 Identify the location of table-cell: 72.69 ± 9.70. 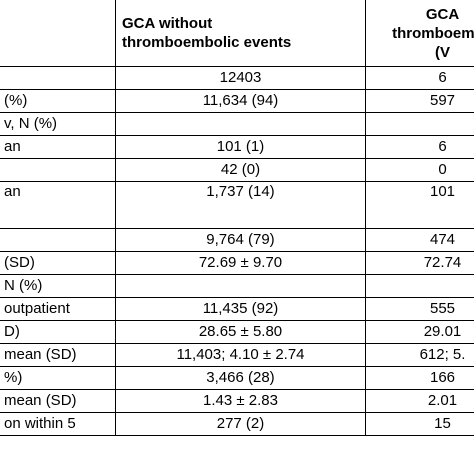
(241, 263).